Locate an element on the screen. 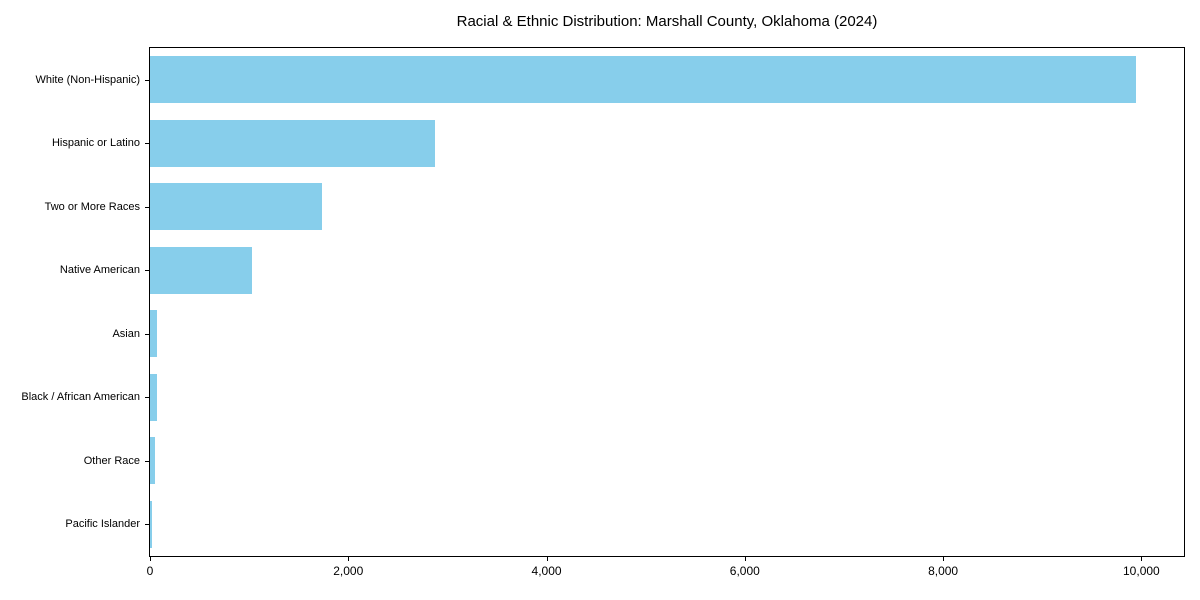 Image resolution: width=1200 pixels, height=600 pixels. bar-row: Black / African American is located at coordinates (602, 398).